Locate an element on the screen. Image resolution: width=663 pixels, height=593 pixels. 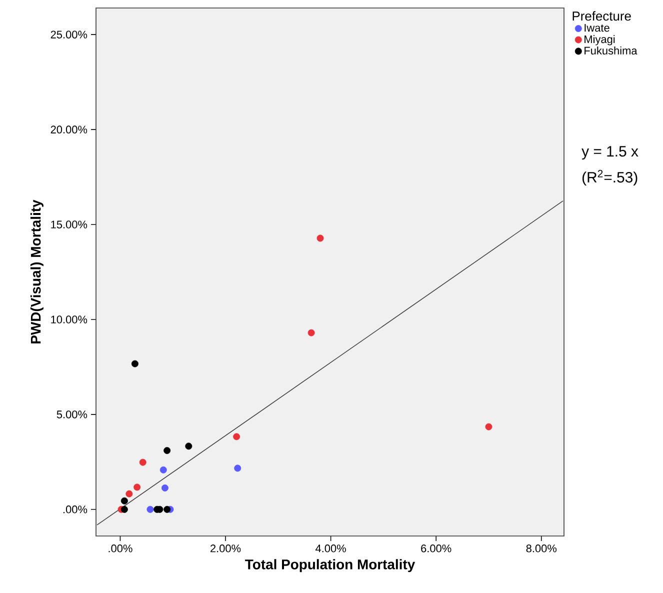
text: y = 1.5 x is located at coordinates (610, 153).